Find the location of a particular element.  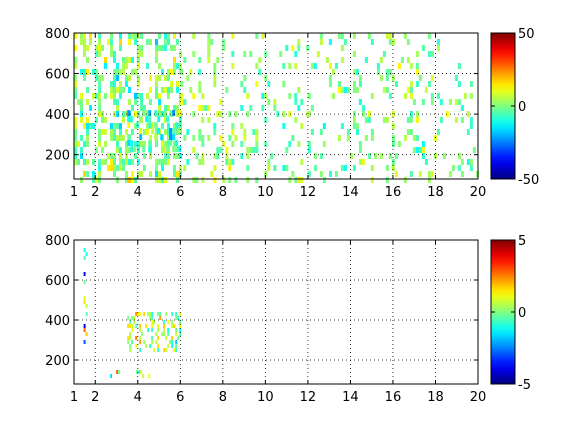

colorbar: -5 0 5 is located at coordinates (510, 313).